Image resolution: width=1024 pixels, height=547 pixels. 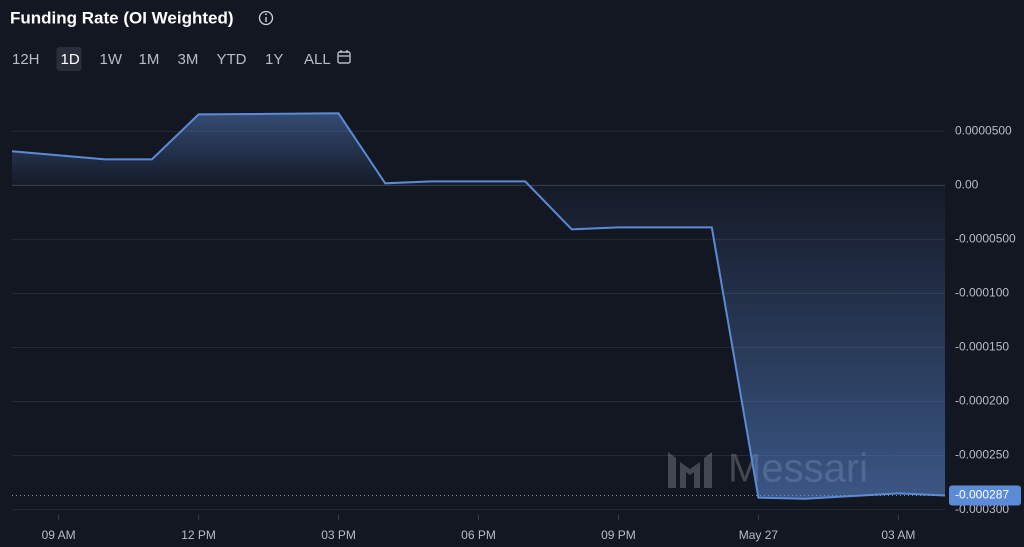 What do you see at coordinates (478, 535) in the screenshot?
I see `x-tick-label: 06 PM` at bounding box center [478, 535].